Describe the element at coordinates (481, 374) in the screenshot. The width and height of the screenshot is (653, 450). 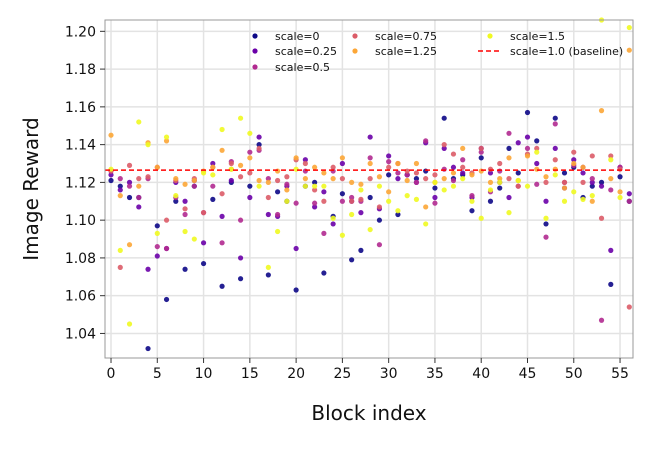
I see `x-tick-label: 40` at that location.